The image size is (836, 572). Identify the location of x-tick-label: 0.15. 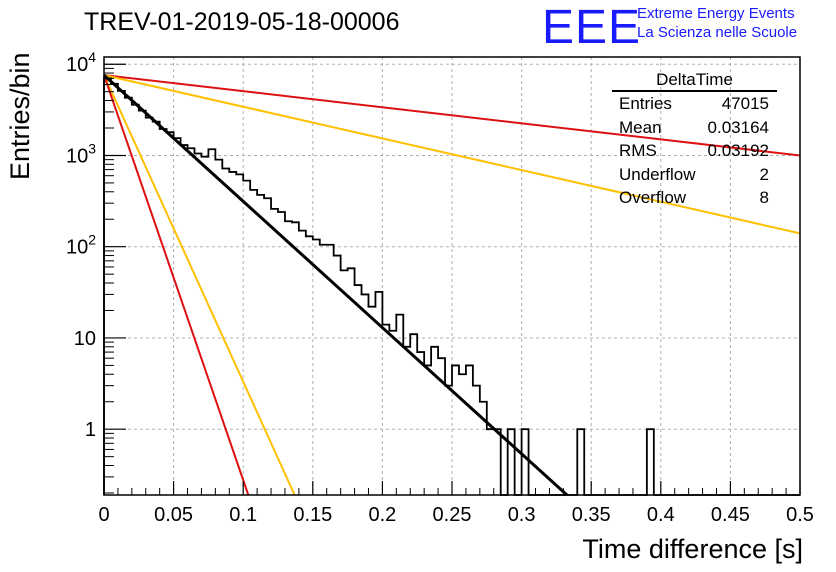
(312, 515).